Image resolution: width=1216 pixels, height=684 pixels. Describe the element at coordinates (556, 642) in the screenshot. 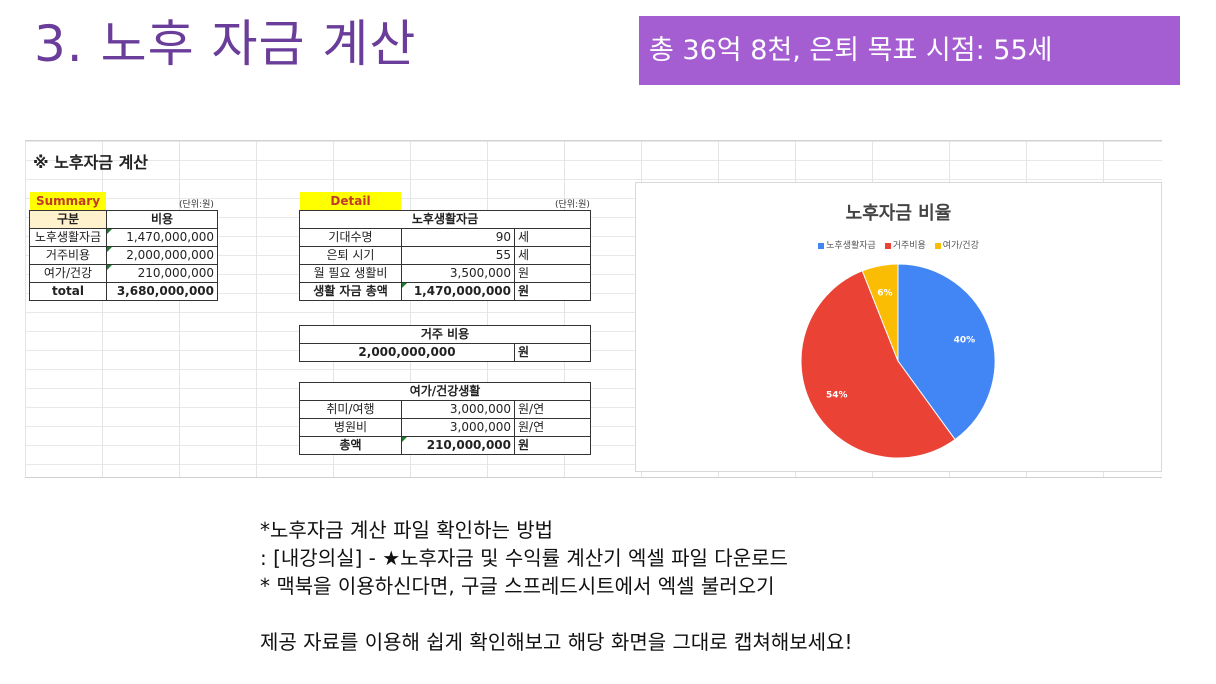

I see `instruction-line: 제공 자료를 이용해 쉽게 확인해보고 해당 화면을 그대로 캡쳐해보세요!` at that location.